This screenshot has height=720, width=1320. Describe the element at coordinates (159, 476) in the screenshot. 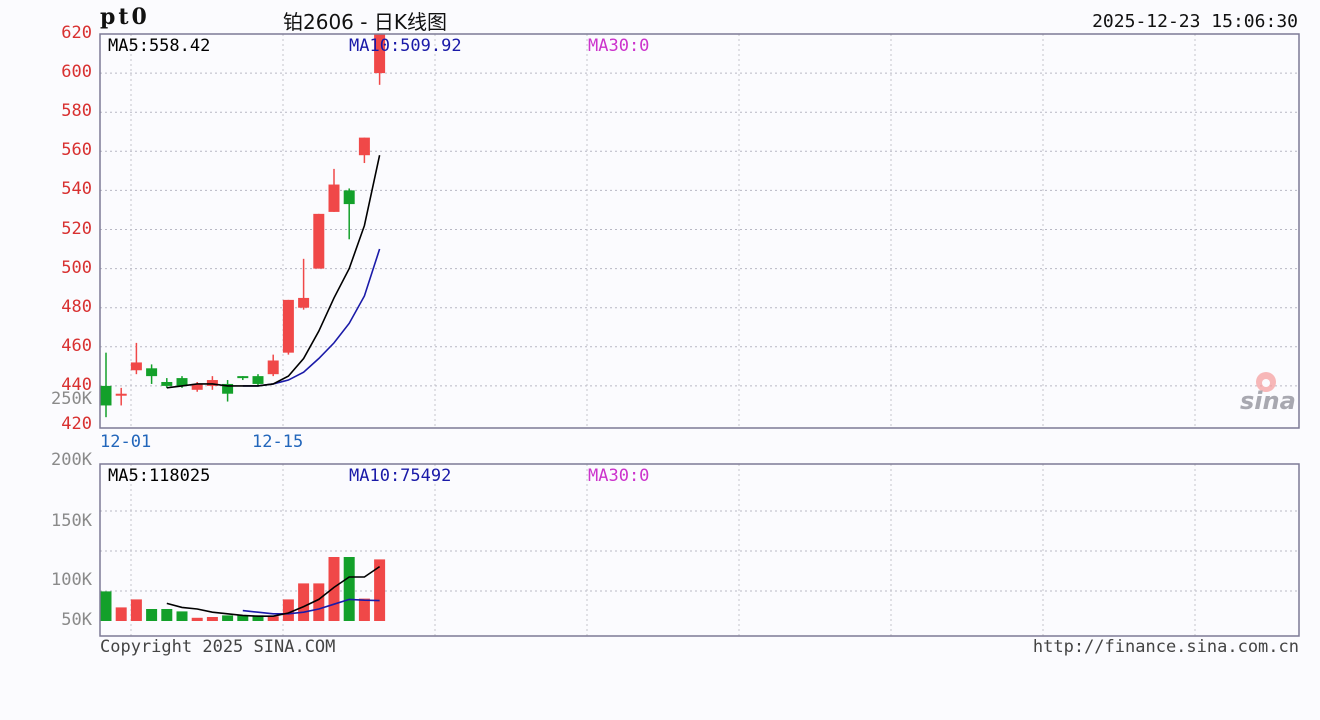

I see `volume-ma5-legend: MA5:118025` at that location.